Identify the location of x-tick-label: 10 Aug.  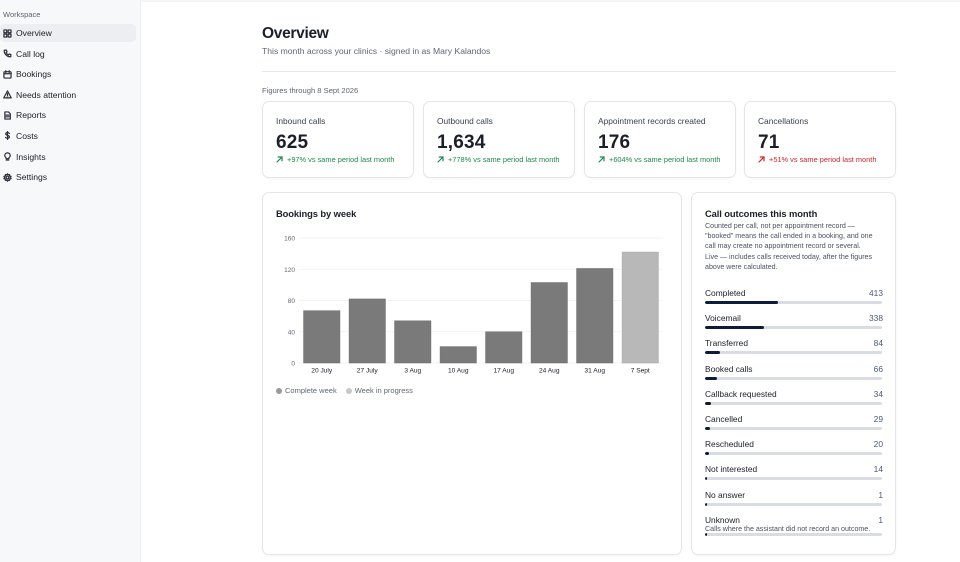
(458, 371).